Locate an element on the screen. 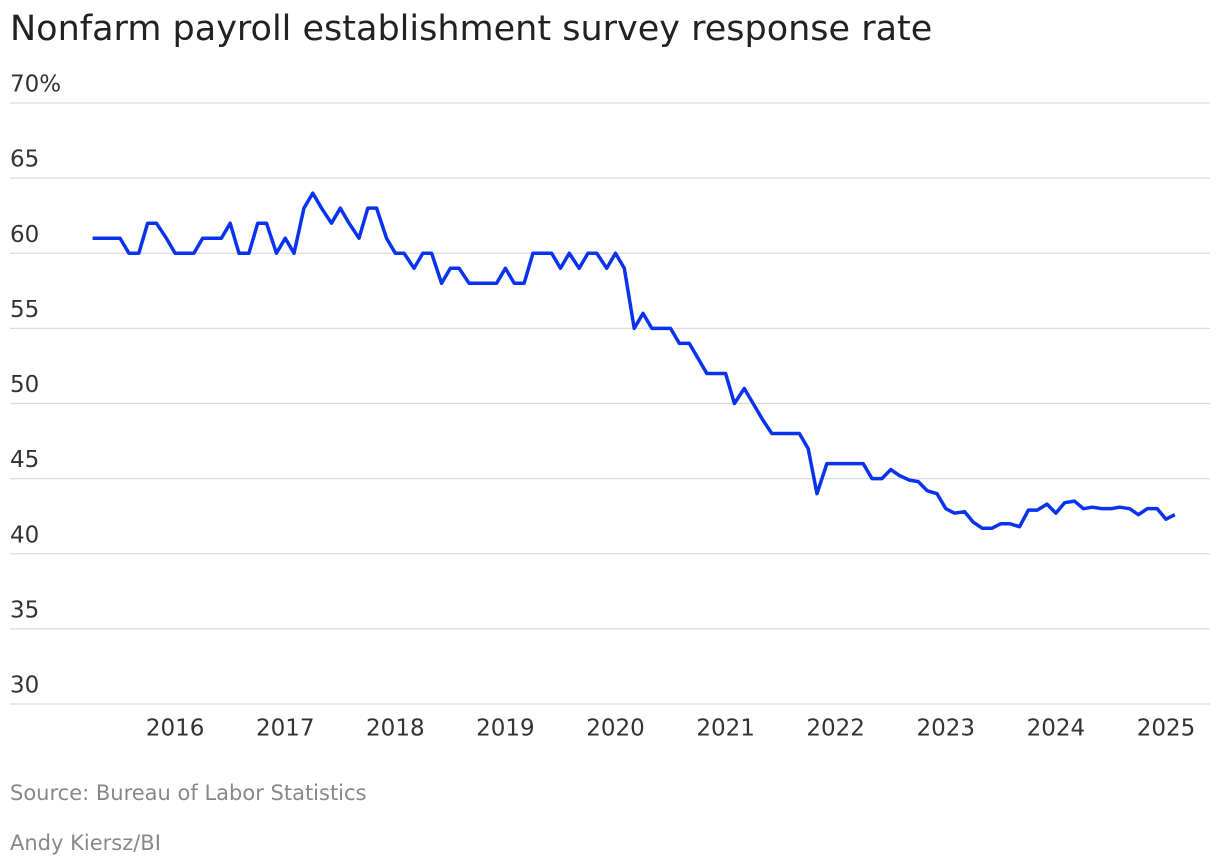 The image size is (1220, 868). x-tick-label: 2016 is located at coordinates (175, 729).